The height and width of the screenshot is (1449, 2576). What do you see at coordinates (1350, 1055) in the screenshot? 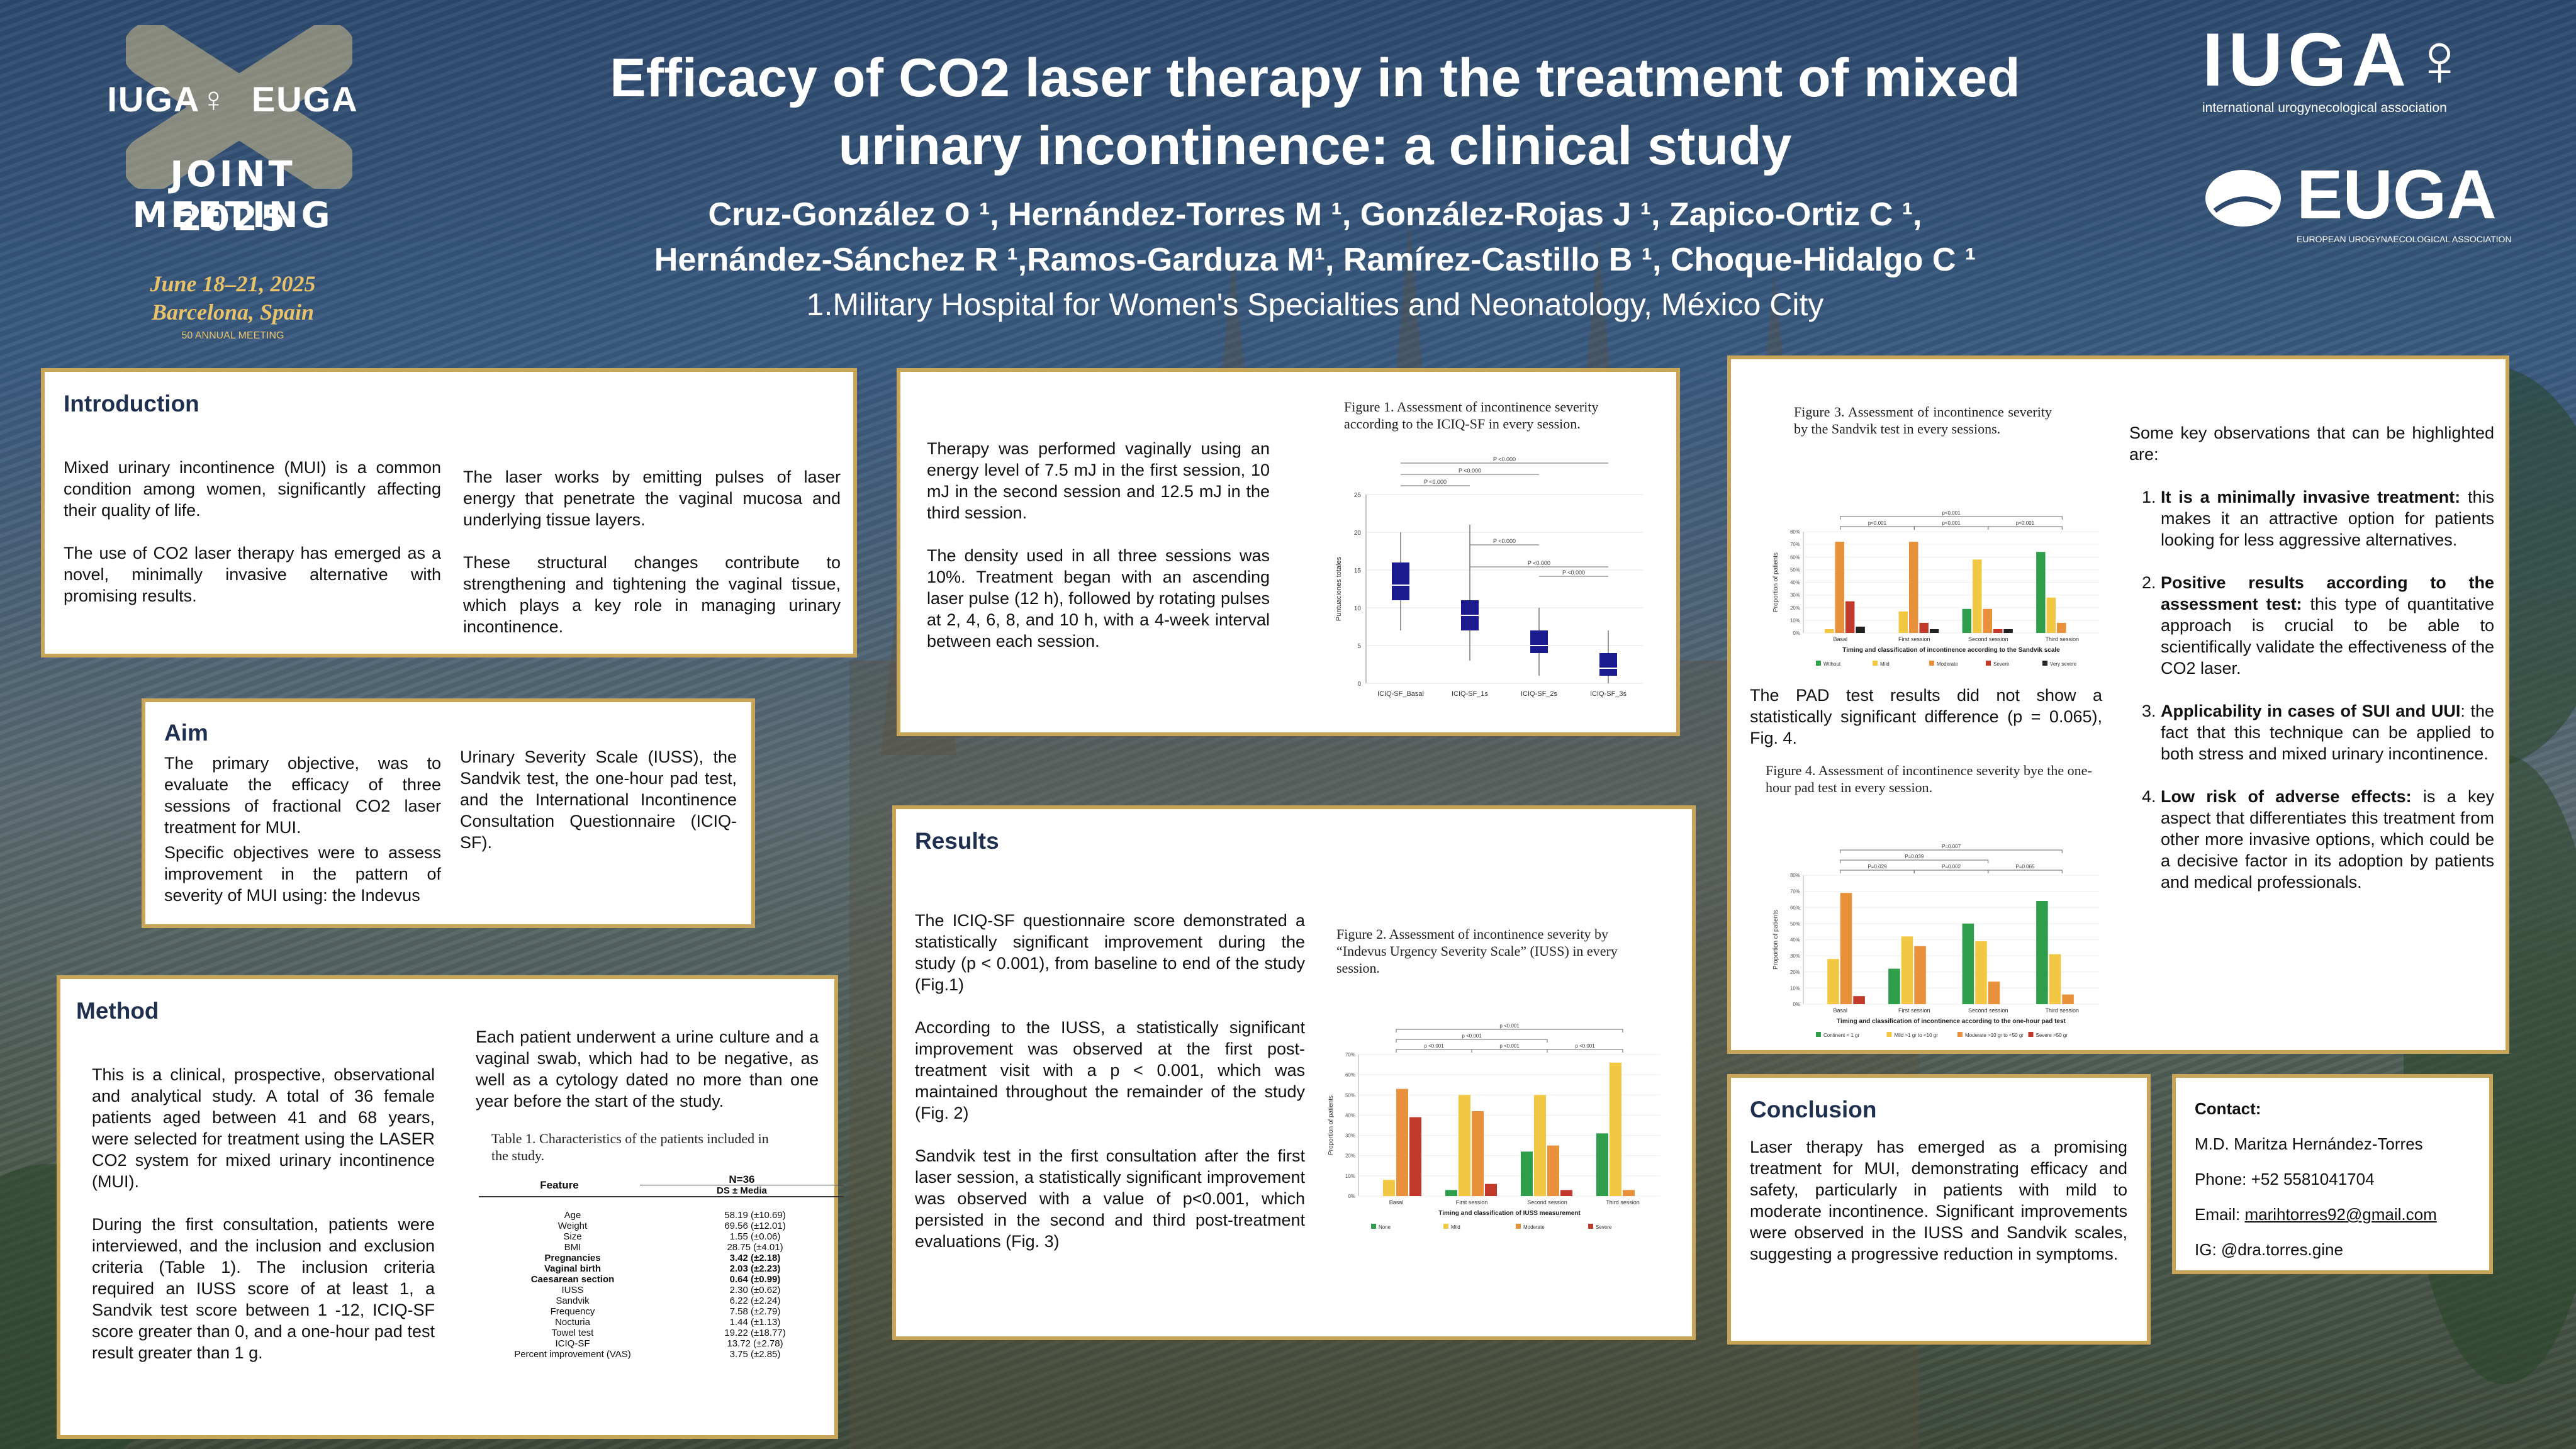
I see `y-tick-label: 70%` at bounding box center [1350, 1055].